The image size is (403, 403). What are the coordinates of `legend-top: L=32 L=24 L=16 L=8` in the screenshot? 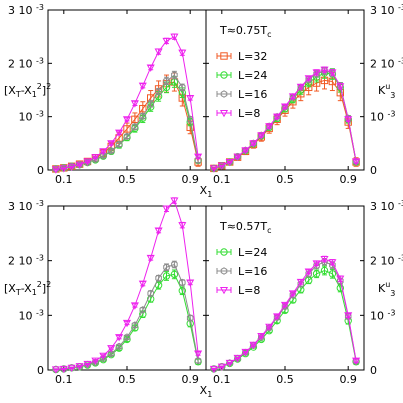 It's located at (241, 85).